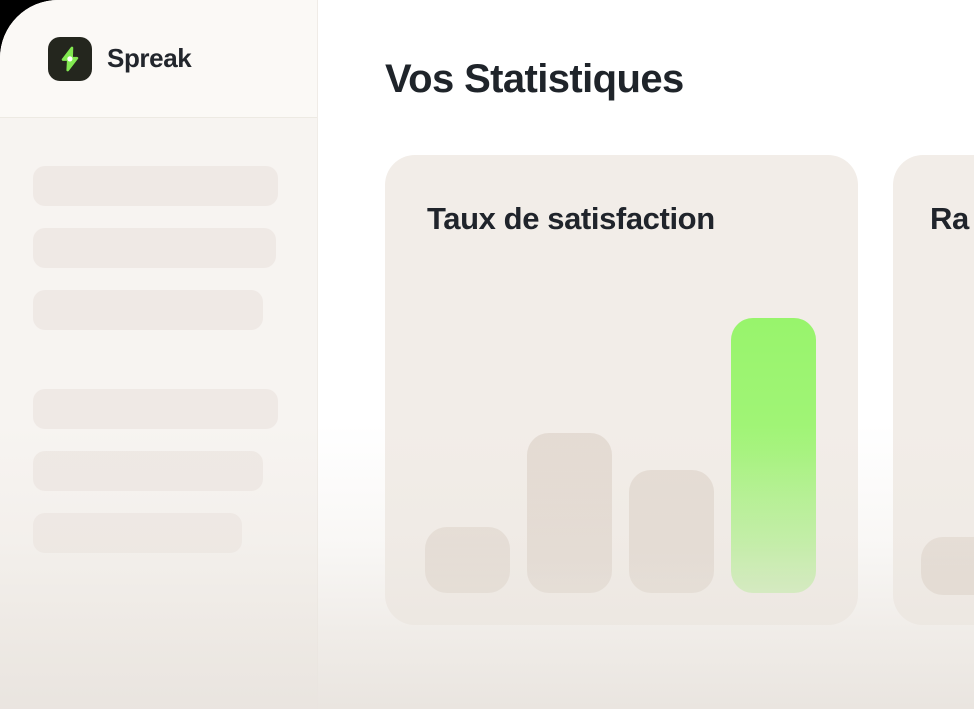 This screenshot has height=709, width=974. I want to click on card-title-satisfaction: Taux de satisfaction, so click(571, 218).